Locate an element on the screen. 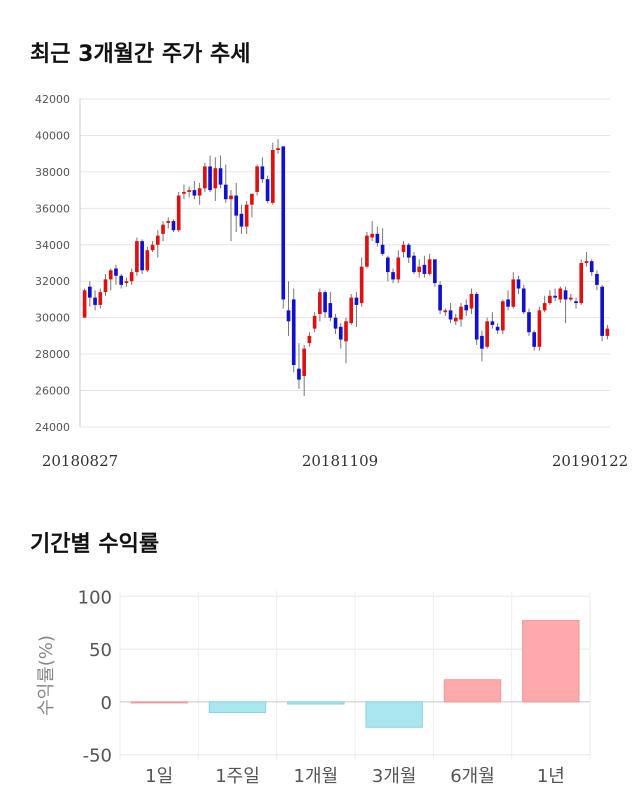 This screenshot has height=810, width=640. price-y-tick-label: 42000 is located at coordinates (52, 99).